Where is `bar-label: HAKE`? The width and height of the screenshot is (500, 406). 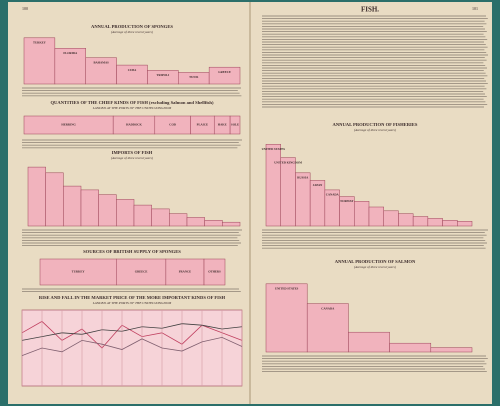 bar-label: HAKE is located at coordinates (222, 125).